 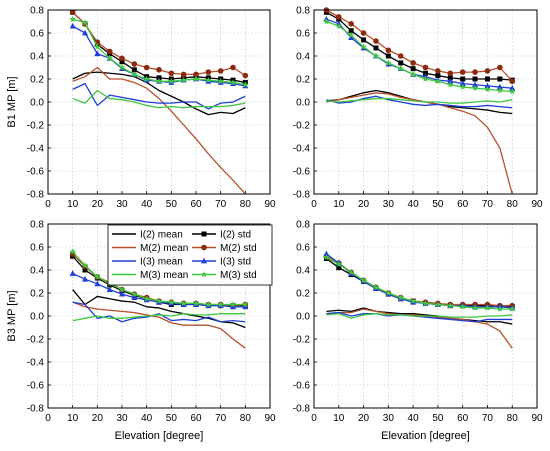 I want to click on series-I3_mean, so click(x=159, y=96).